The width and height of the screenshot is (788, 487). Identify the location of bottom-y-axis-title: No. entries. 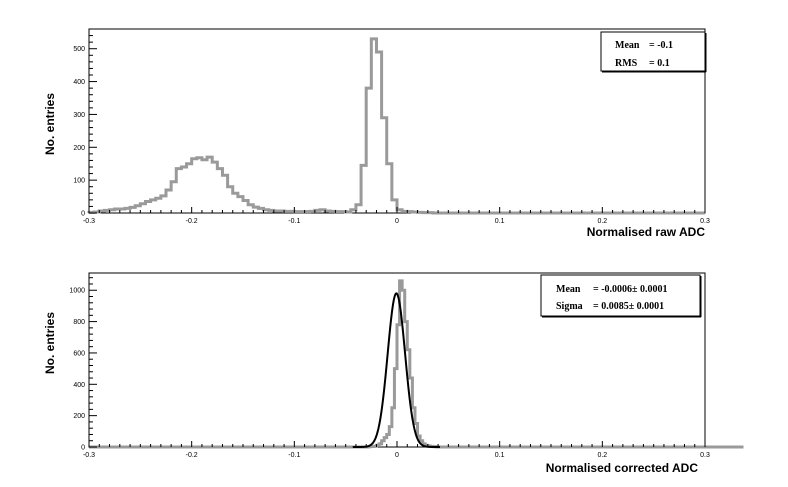
(50, 343).